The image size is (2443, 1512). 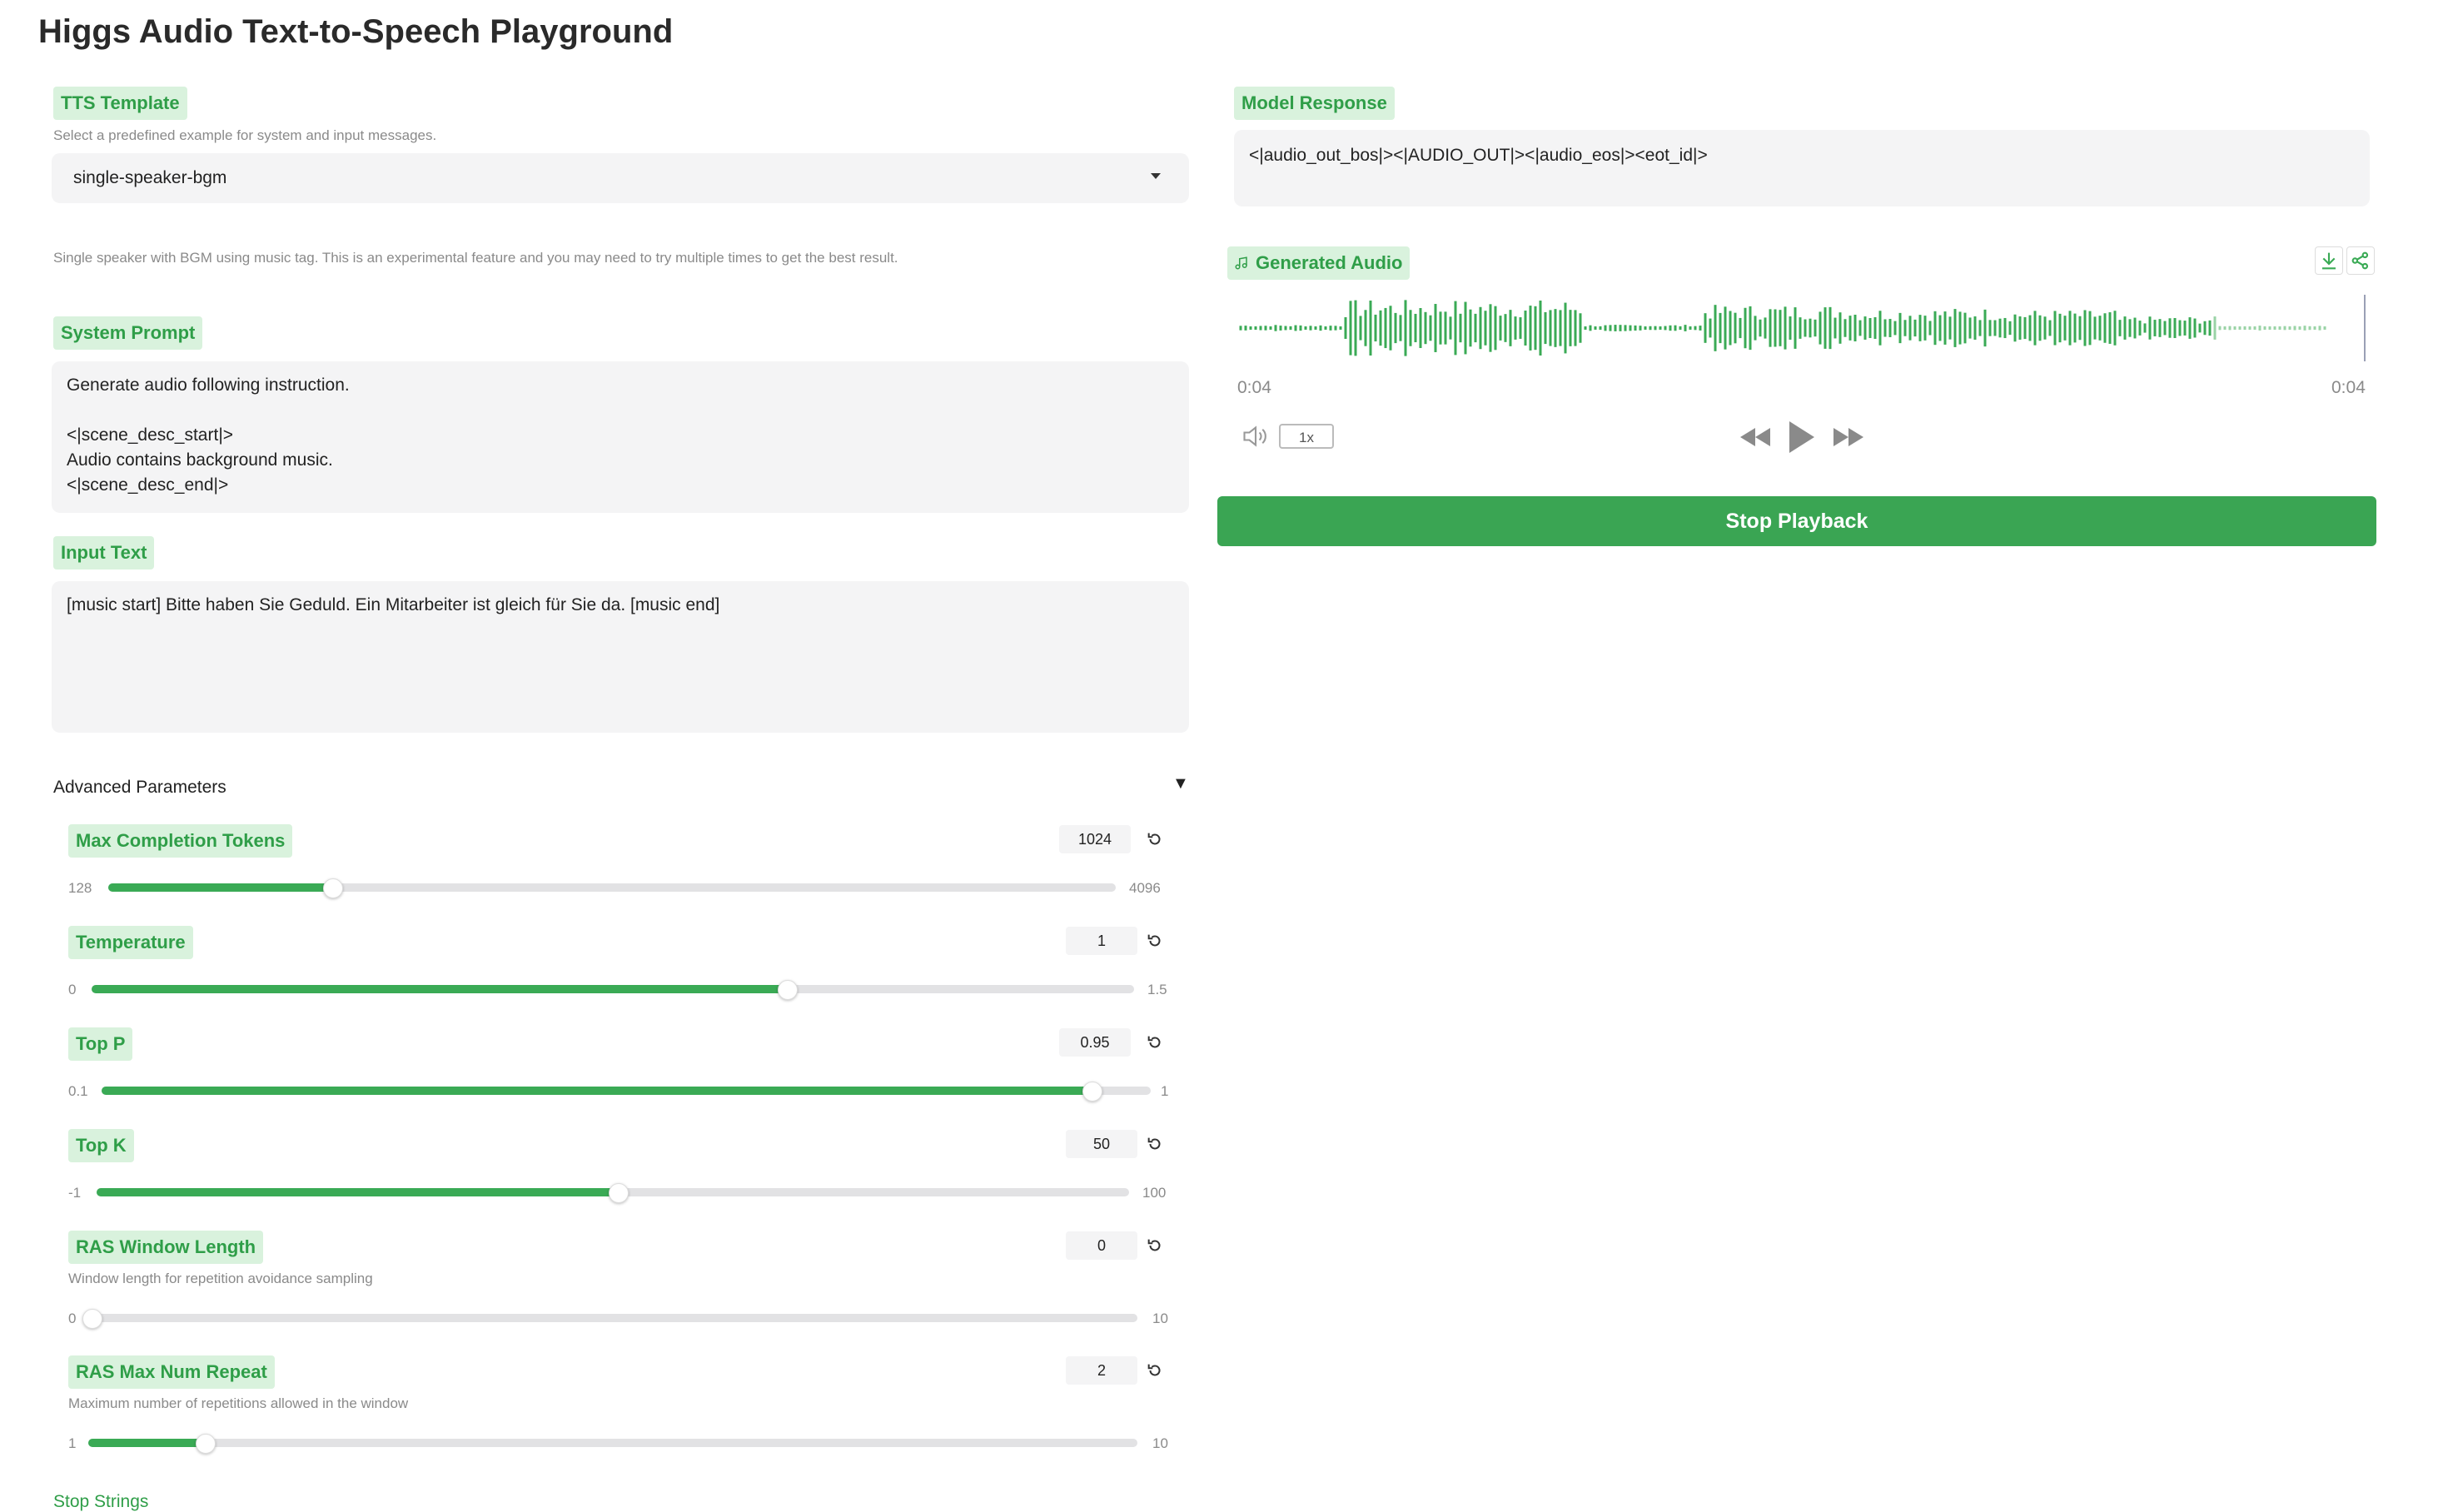 I want to click on page-title: Higgs Audio Text-to-Speech Playground, so click(x=356, y=32).